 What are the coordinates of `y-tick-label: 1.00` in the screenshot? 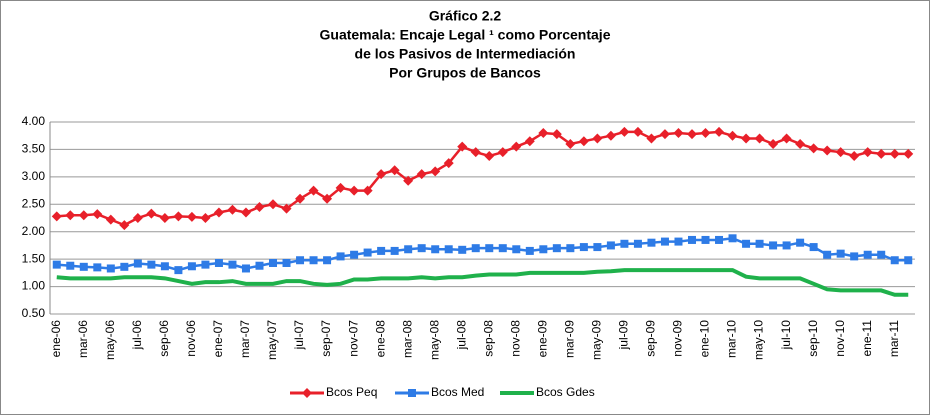 It's located at (34, 286).